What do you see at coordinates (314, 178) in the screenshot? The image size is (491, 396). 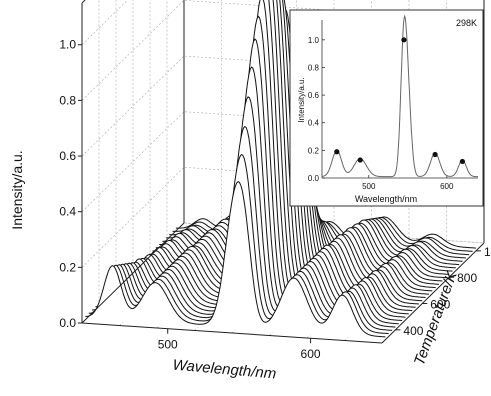 I see `inset-y-tick-label: 0.0` at bounding box center [314, 178].